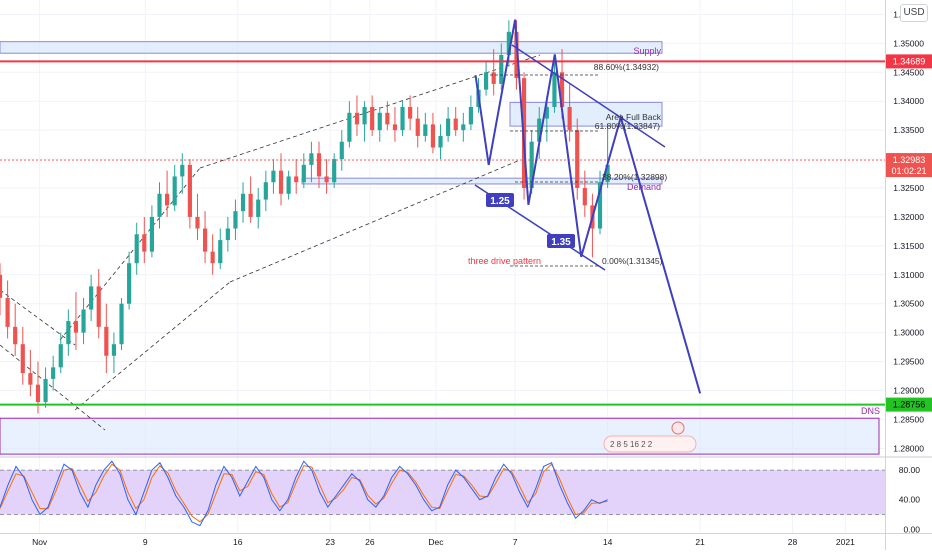  Describe the element at coordinates (500, 200) in the screenshot. I see `ratio-badge-1: 1.25` at that location.